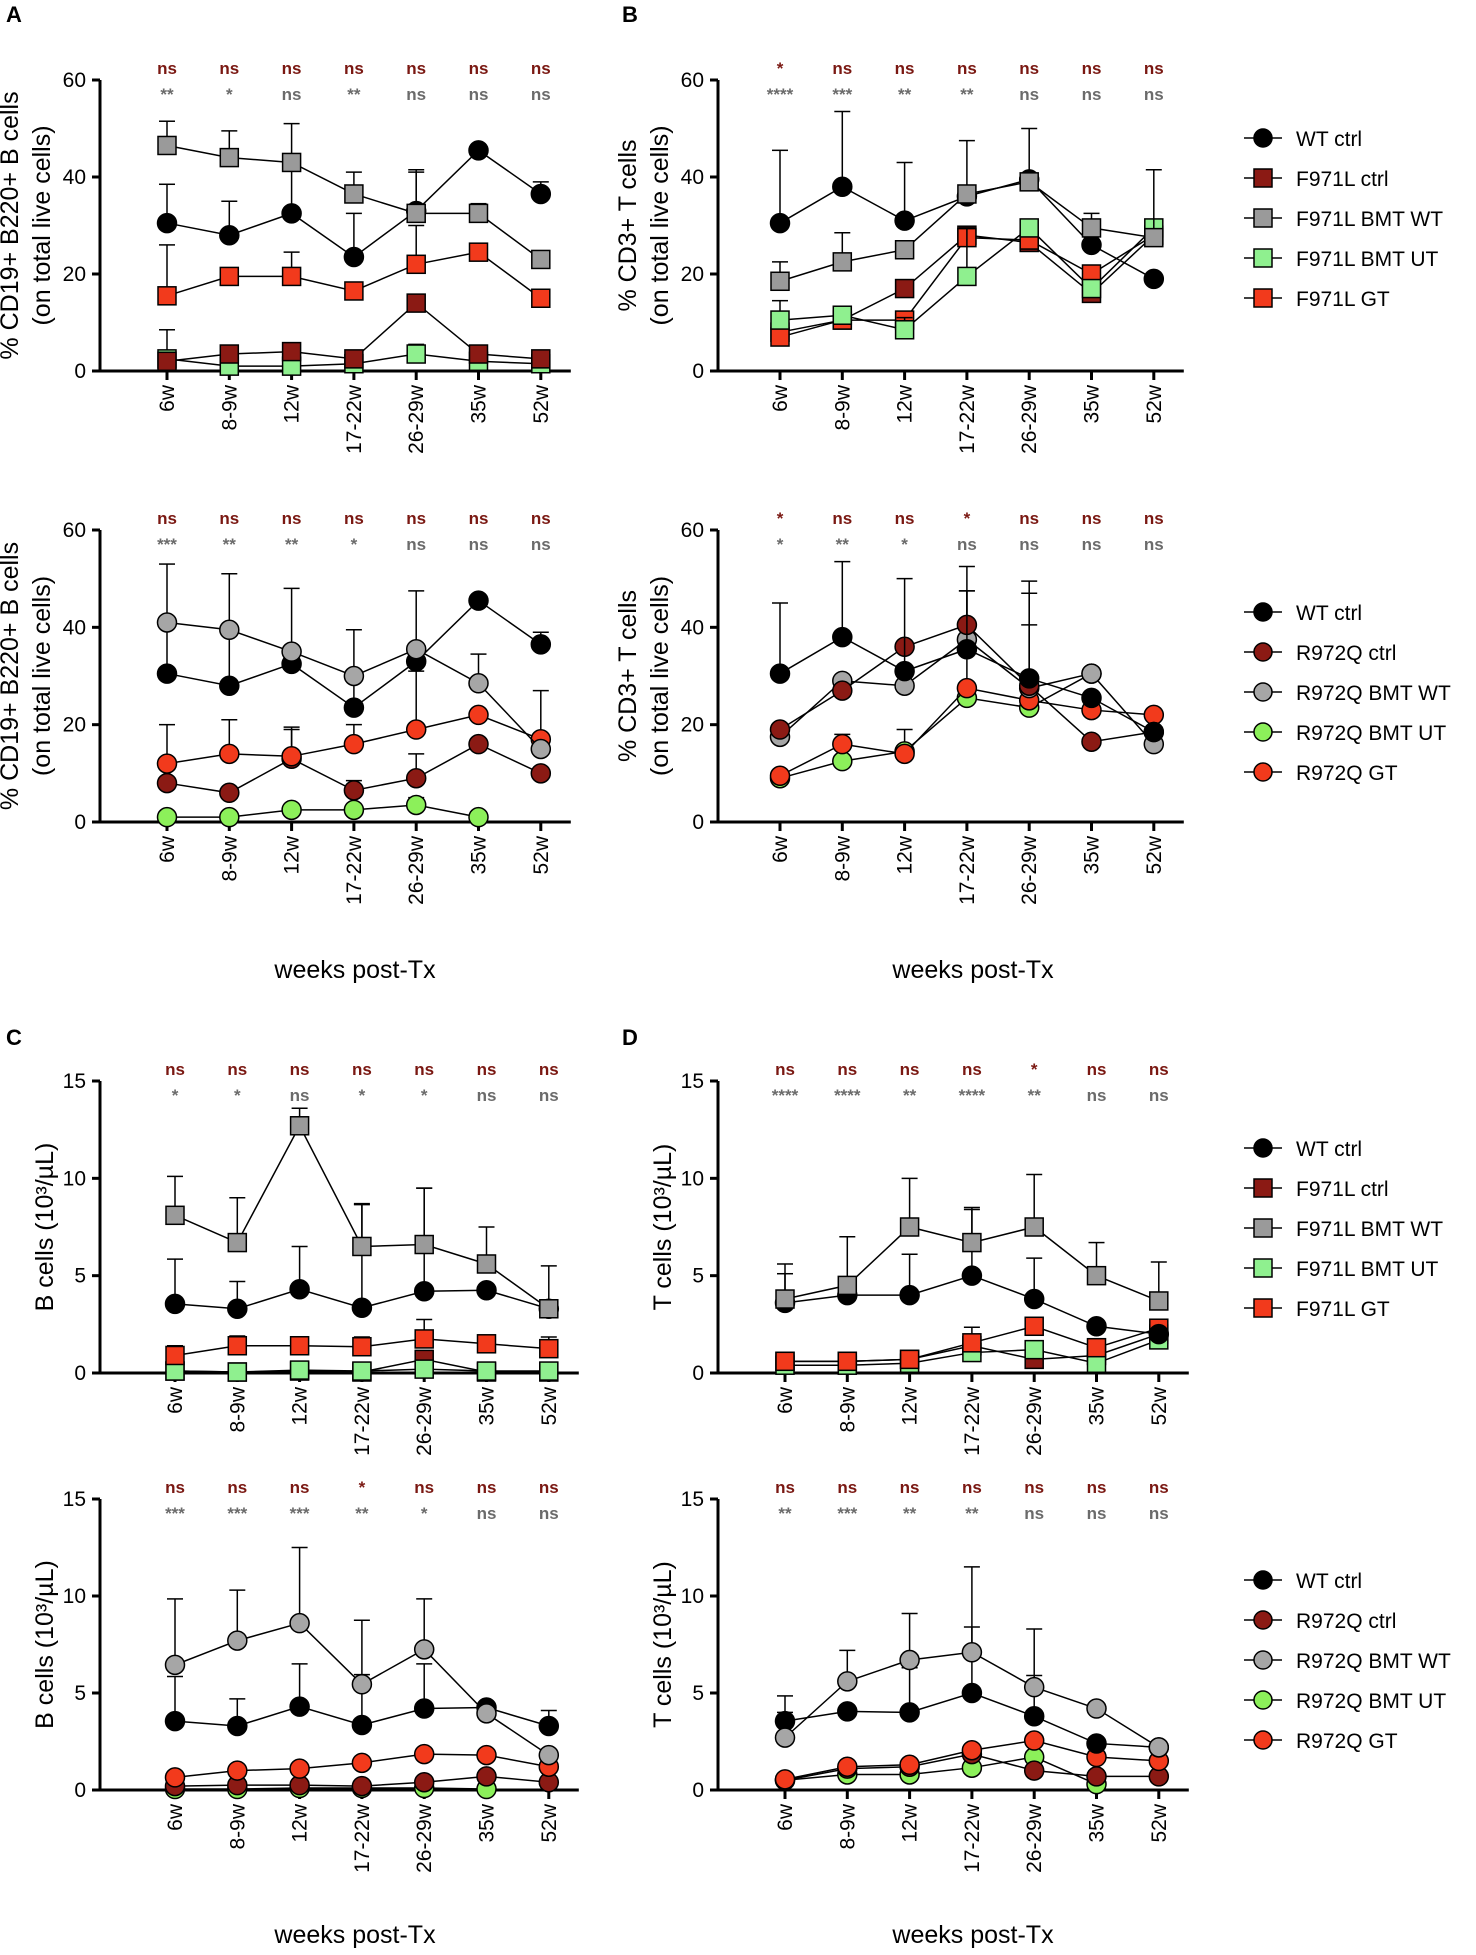 This screenshot has width=1476, height=1955. What do you see at coordinates (644, 225) in the screenshot?
I see `y-axis-title: % CD3+ T cells (on total live cells)` at bounding box center [644, 225].